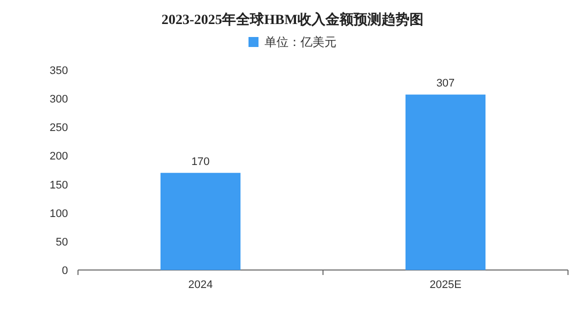 This screenshot has height=327, width=585. I want to click on y-tick-label: 200, so click(59, 156).